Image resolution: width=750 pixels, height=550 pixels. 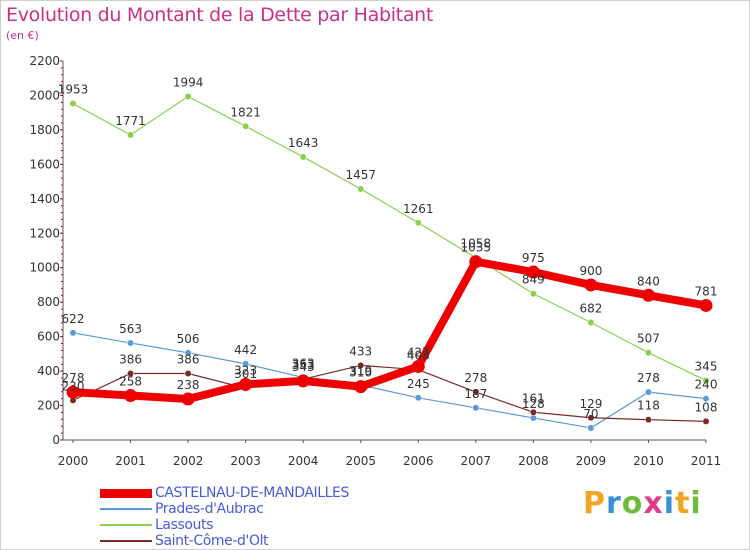 I want to click on proxiti-logo: Proxiti, so click(x=642, y=503).